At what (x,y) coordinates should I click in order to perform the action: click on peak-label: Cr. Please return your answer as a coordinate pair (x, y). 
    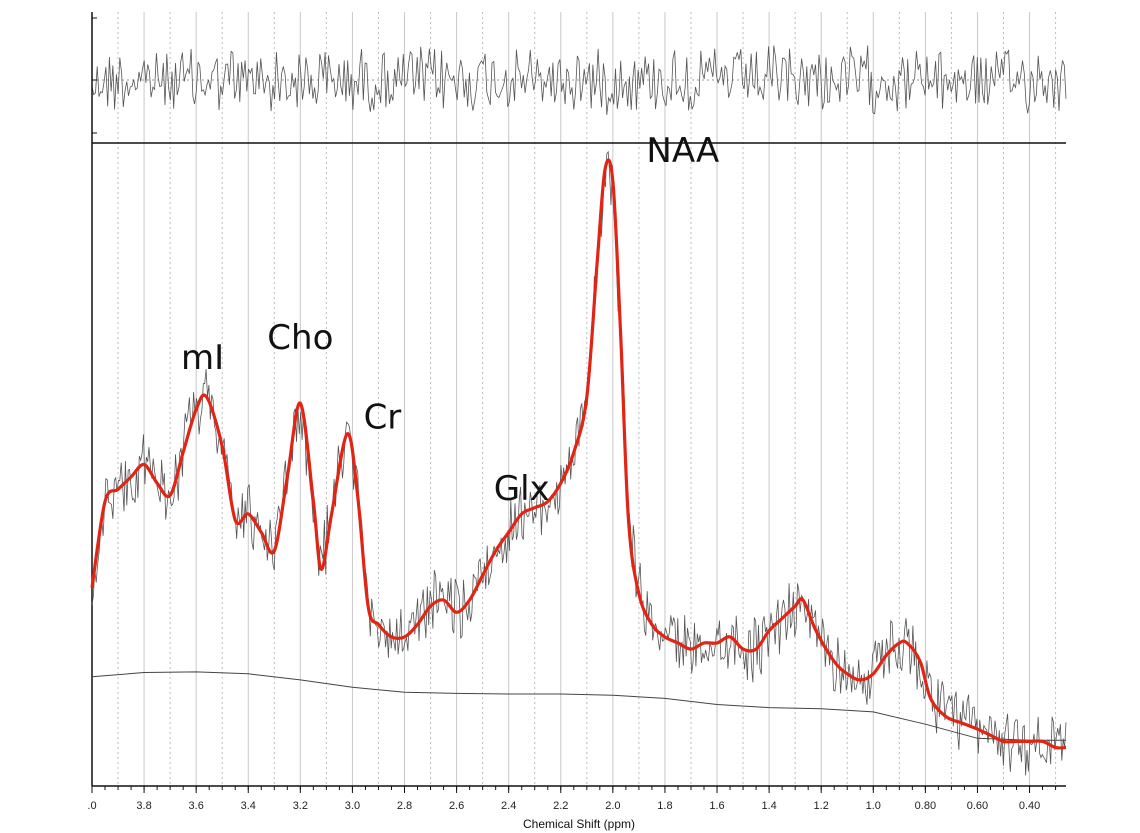
    Looking at the image, I should click on (383, 418).